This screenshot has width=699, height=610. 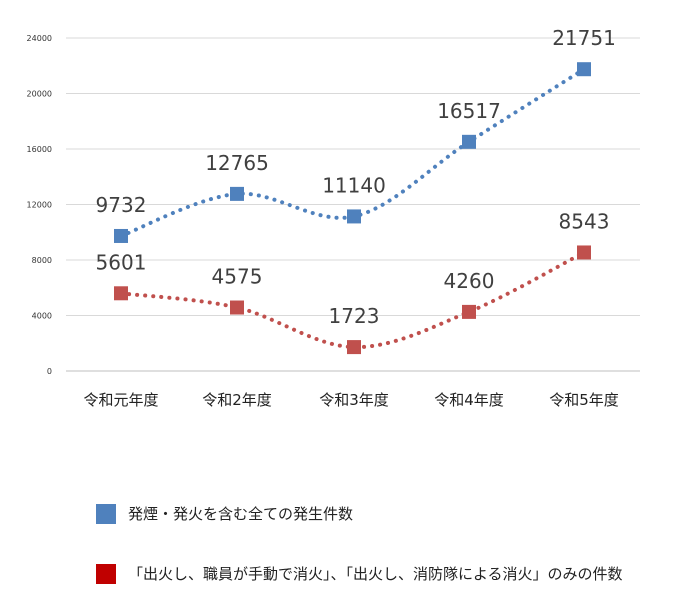 I want to click on legend-item-all-fires: 発煙・発火を含む全ての発生件数, so click(x=224, y=513).